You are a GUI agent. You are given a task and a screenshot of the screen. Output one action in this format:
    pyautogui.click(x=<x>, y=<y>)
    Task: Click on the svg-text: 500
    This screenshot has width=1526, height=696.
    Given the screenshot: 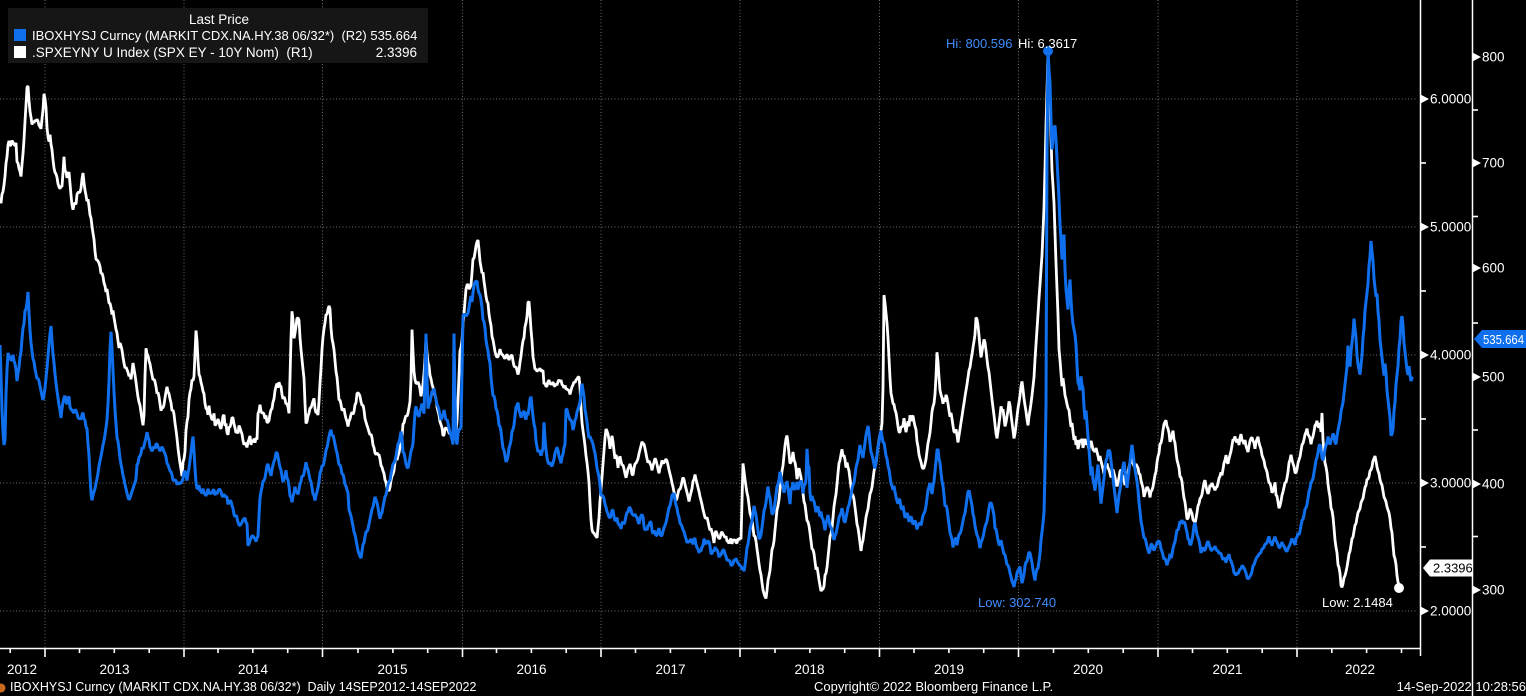 What is the action you would take?
    pyautogui.click(x=1493, y=377)
    